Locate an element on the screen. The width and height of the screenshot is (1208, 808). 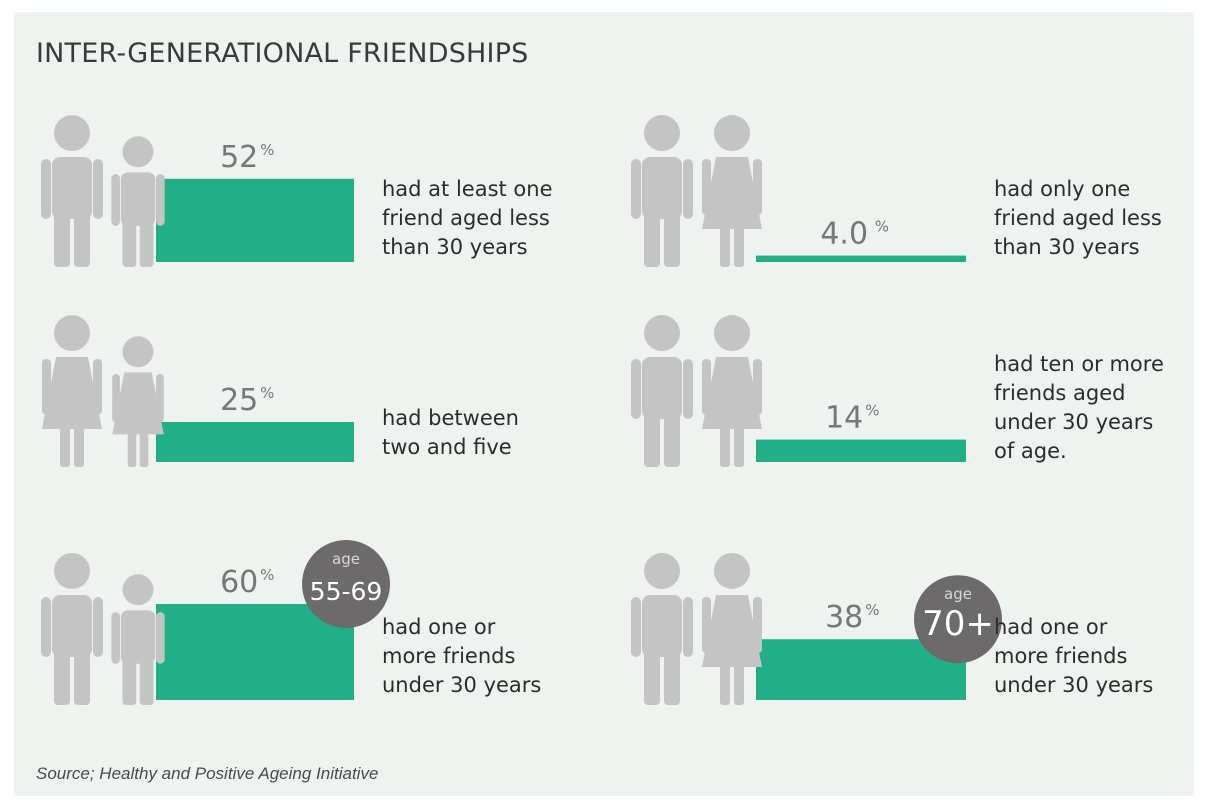
value-label-6: 38 is located at coordinates (844, 617).